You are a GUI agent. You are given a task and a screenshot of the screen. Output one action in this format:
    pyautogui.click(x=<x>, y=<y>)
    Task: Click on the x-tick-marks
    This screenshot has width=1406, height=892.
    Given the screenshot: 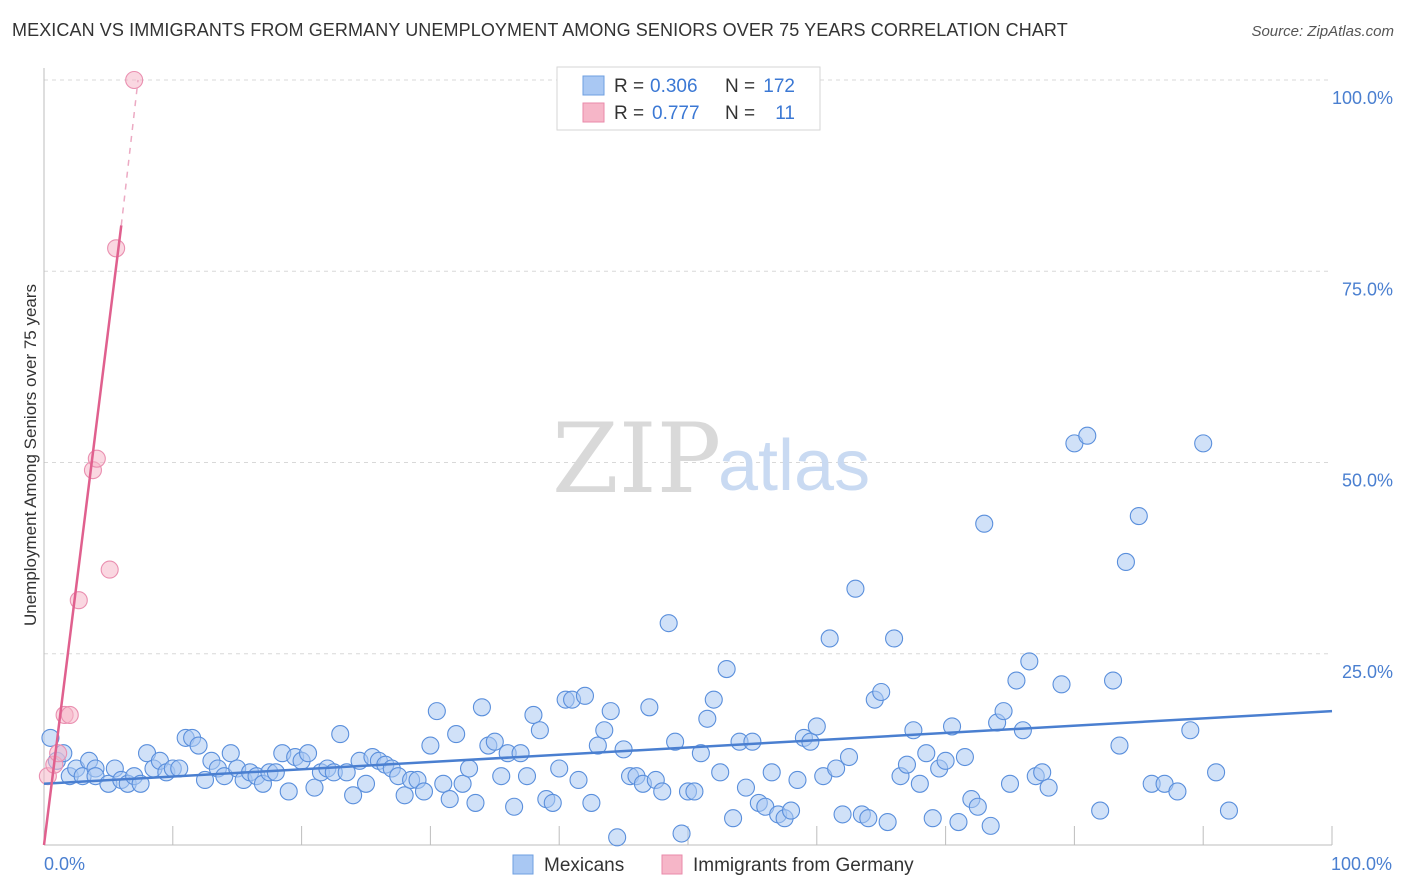 What is the action you would take?
    pyautogui.click(x=752, y=835)
    